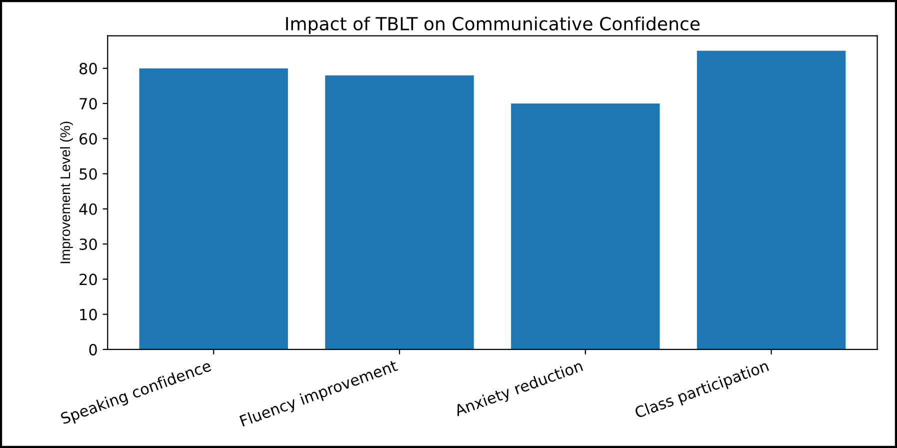  Describe the element at coordinates (88, 139) in the screenshot. I see `y-tick-label: 60` at that location.